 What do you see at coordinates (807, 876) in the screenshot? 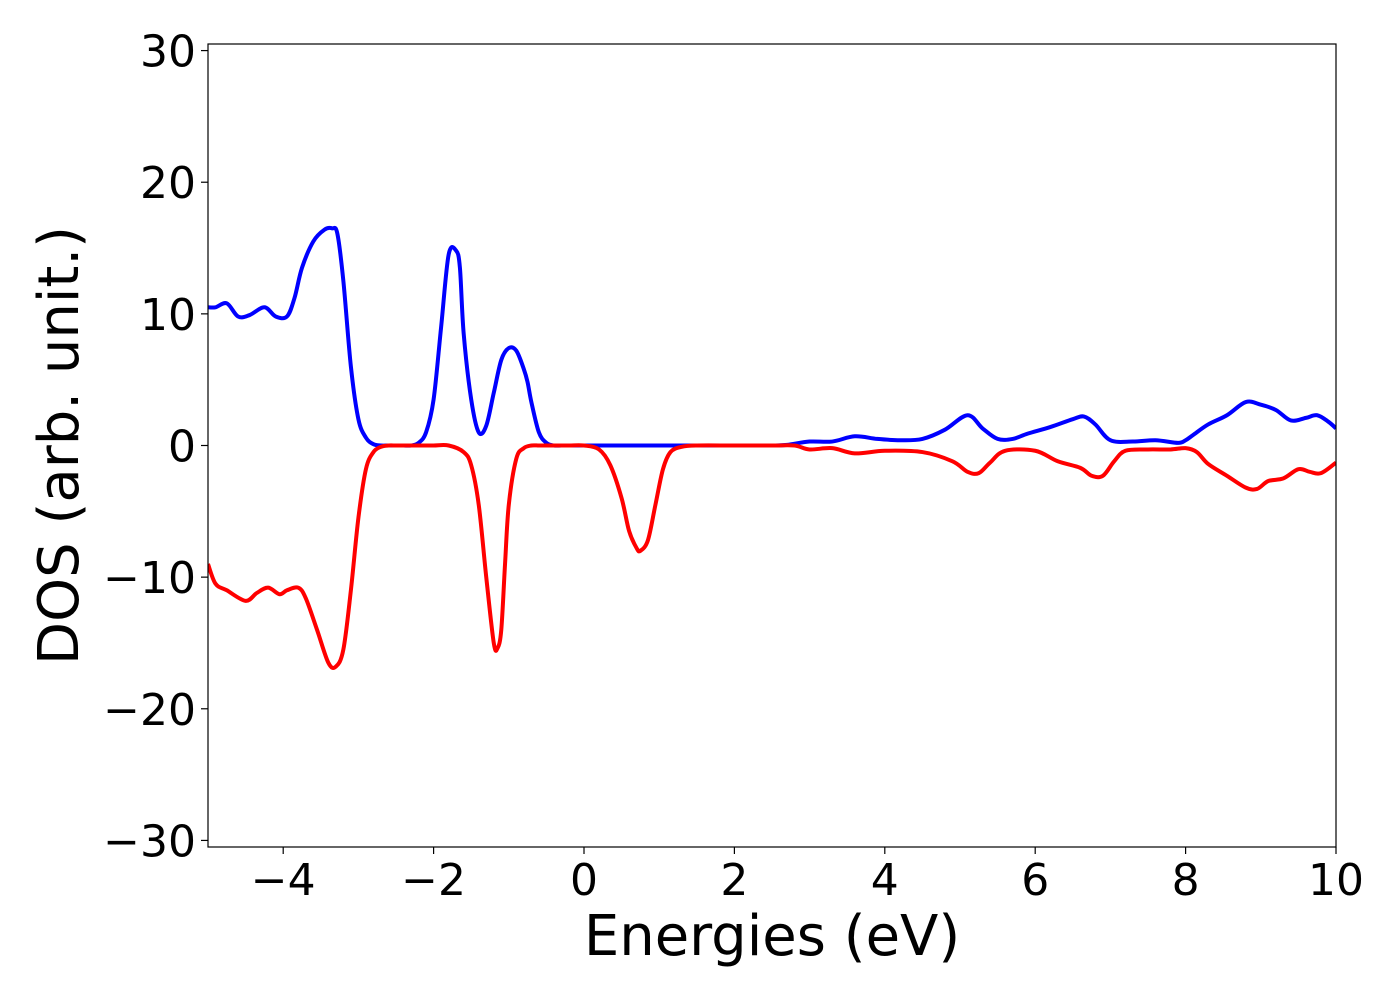
I see `x-axis-ticks: −4 −2 0 2 4 6 8 10` at bounding box center [807, 876].